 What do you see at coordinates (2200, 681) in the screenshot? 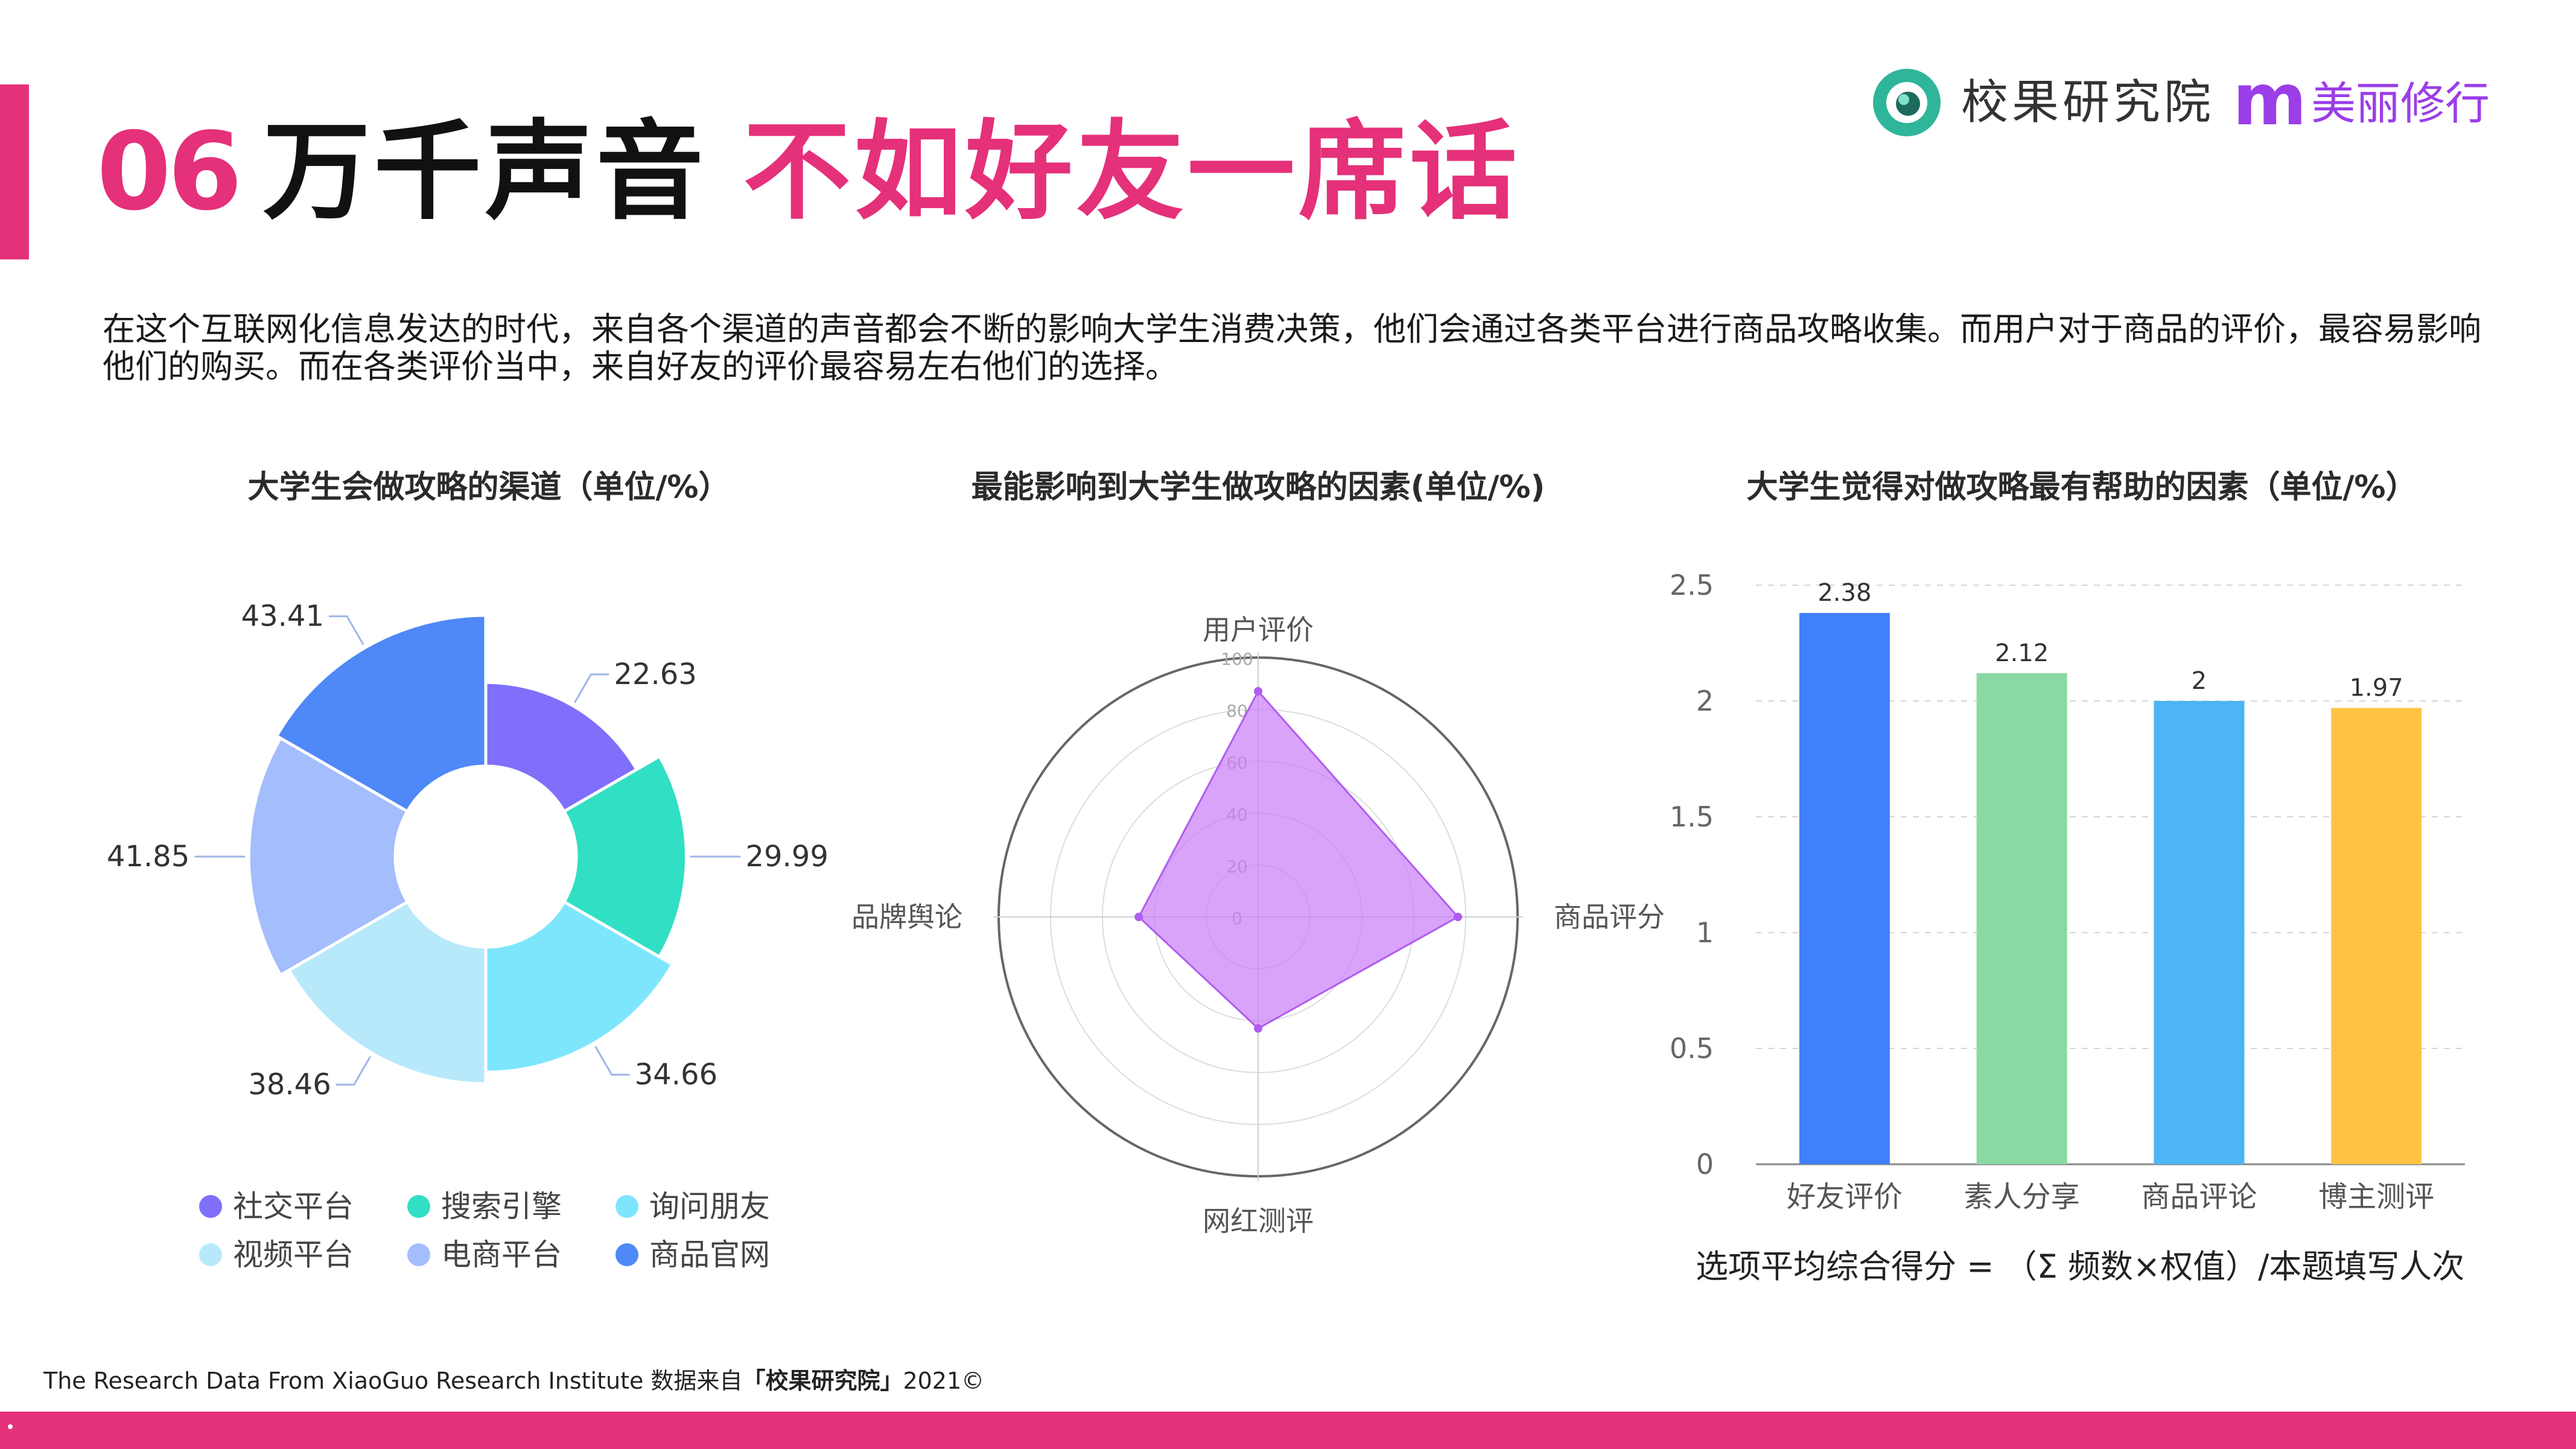
I see `bar-value-label: 2` at bounding box center [2200, 681].